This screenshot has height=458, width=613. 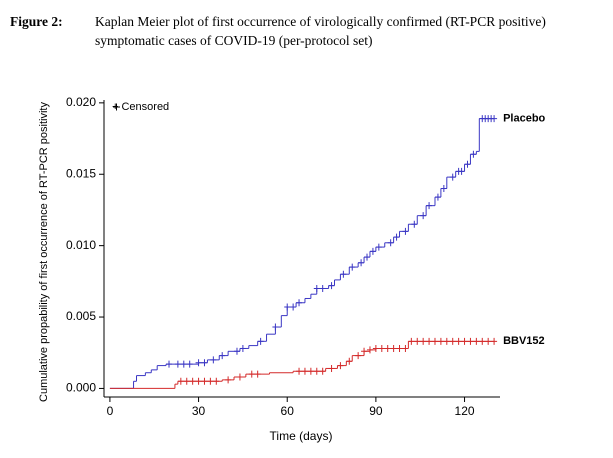 I want to click on y-tick-label: 0.005, so click(x=81, y=316).